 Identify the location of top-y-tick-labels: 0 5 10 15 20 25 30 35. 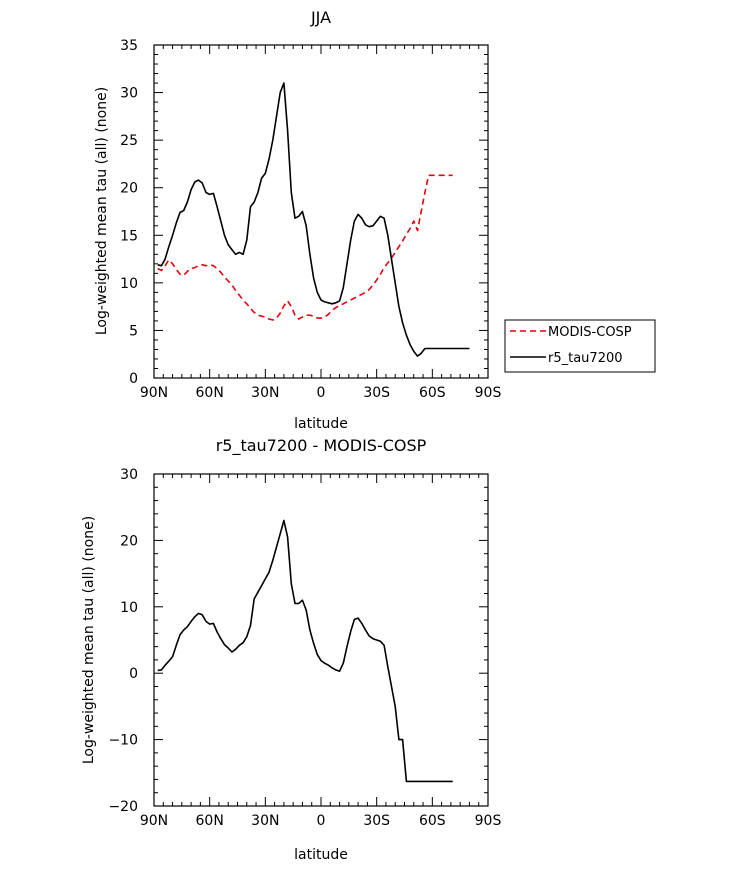
(129, 212).